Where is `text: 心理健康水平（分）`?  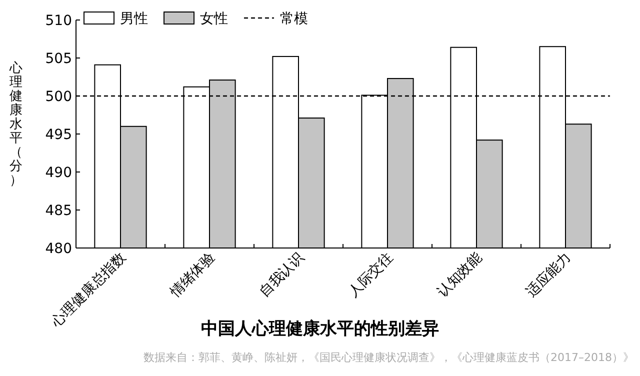 text: 心理健康水平（分） is located at coordinates (16, 124).